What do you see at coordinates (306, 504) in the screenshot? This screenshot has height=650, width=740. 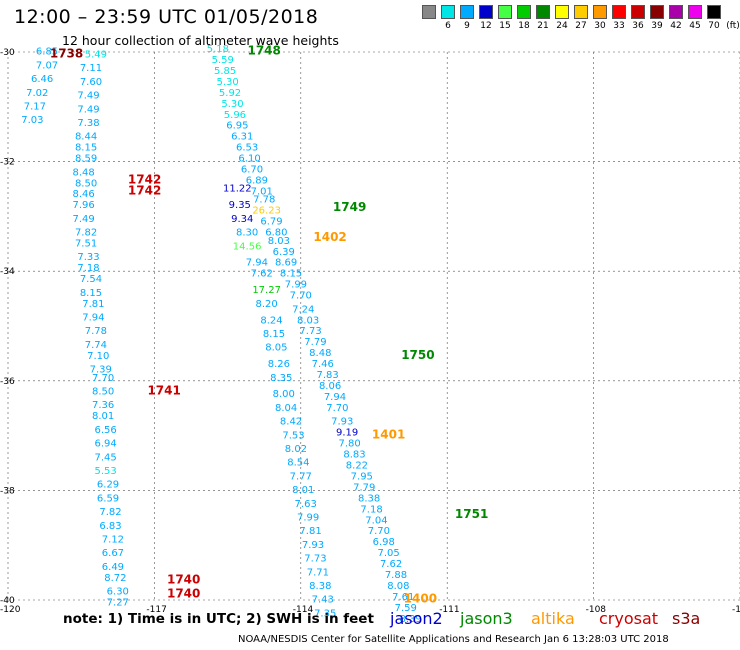 I see `wave-height-value: 7.63` at bounding box center [306, 504].